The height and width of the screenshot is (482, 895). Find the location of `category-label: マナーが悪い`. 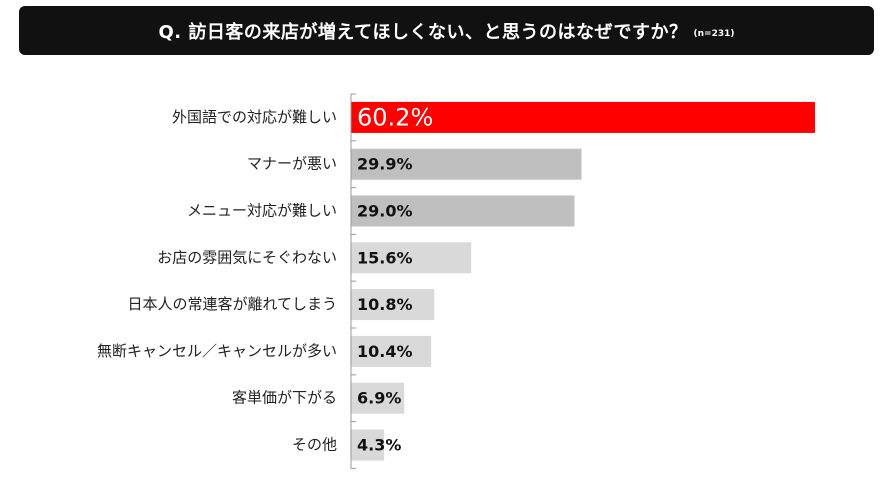

category-label: マナーが悪い is located at coordinates (292, 164).